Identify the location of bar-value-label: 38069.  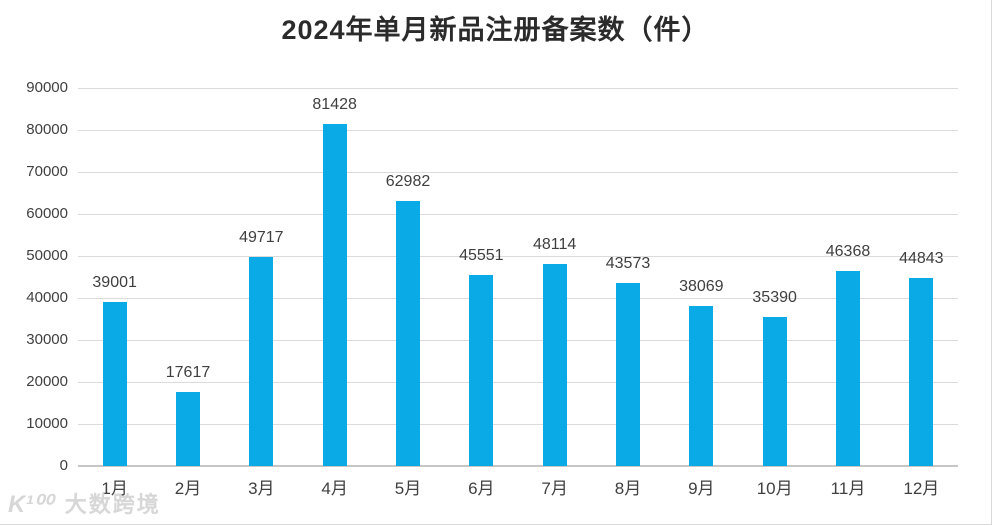
(701, 287).